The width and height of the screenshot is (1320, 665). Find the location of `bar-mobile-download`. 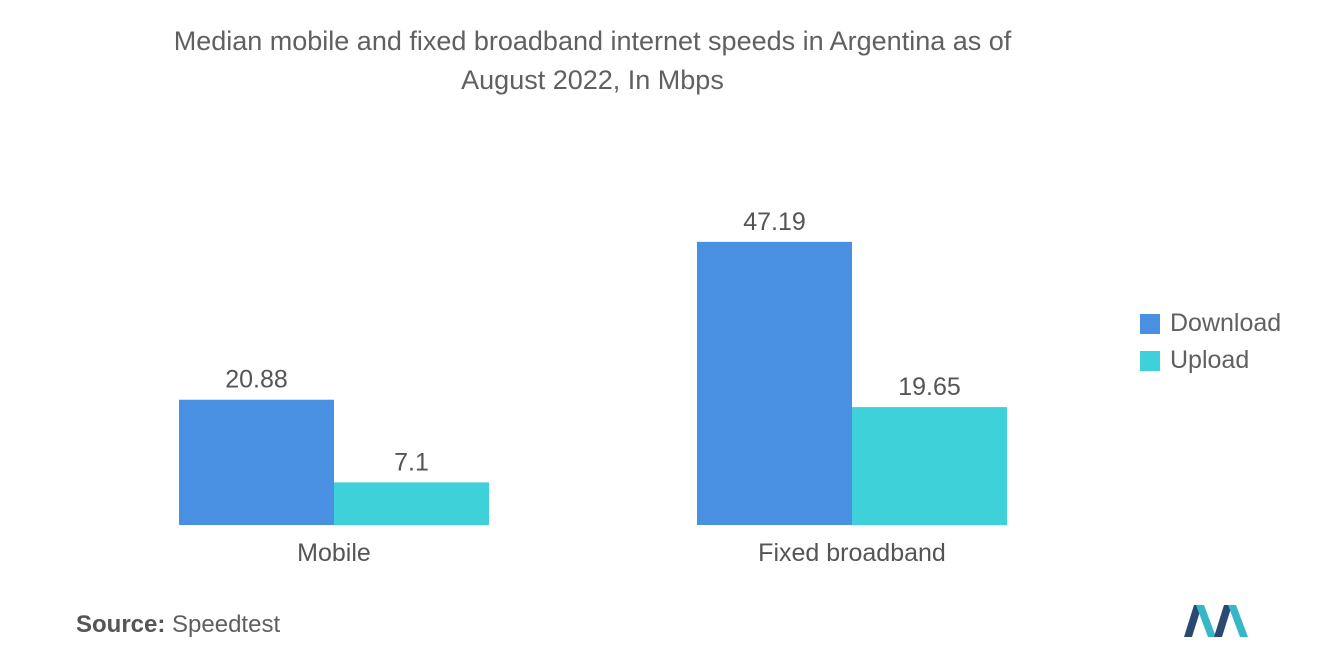

bar-mobile-download is located at coordinates (256, 462).